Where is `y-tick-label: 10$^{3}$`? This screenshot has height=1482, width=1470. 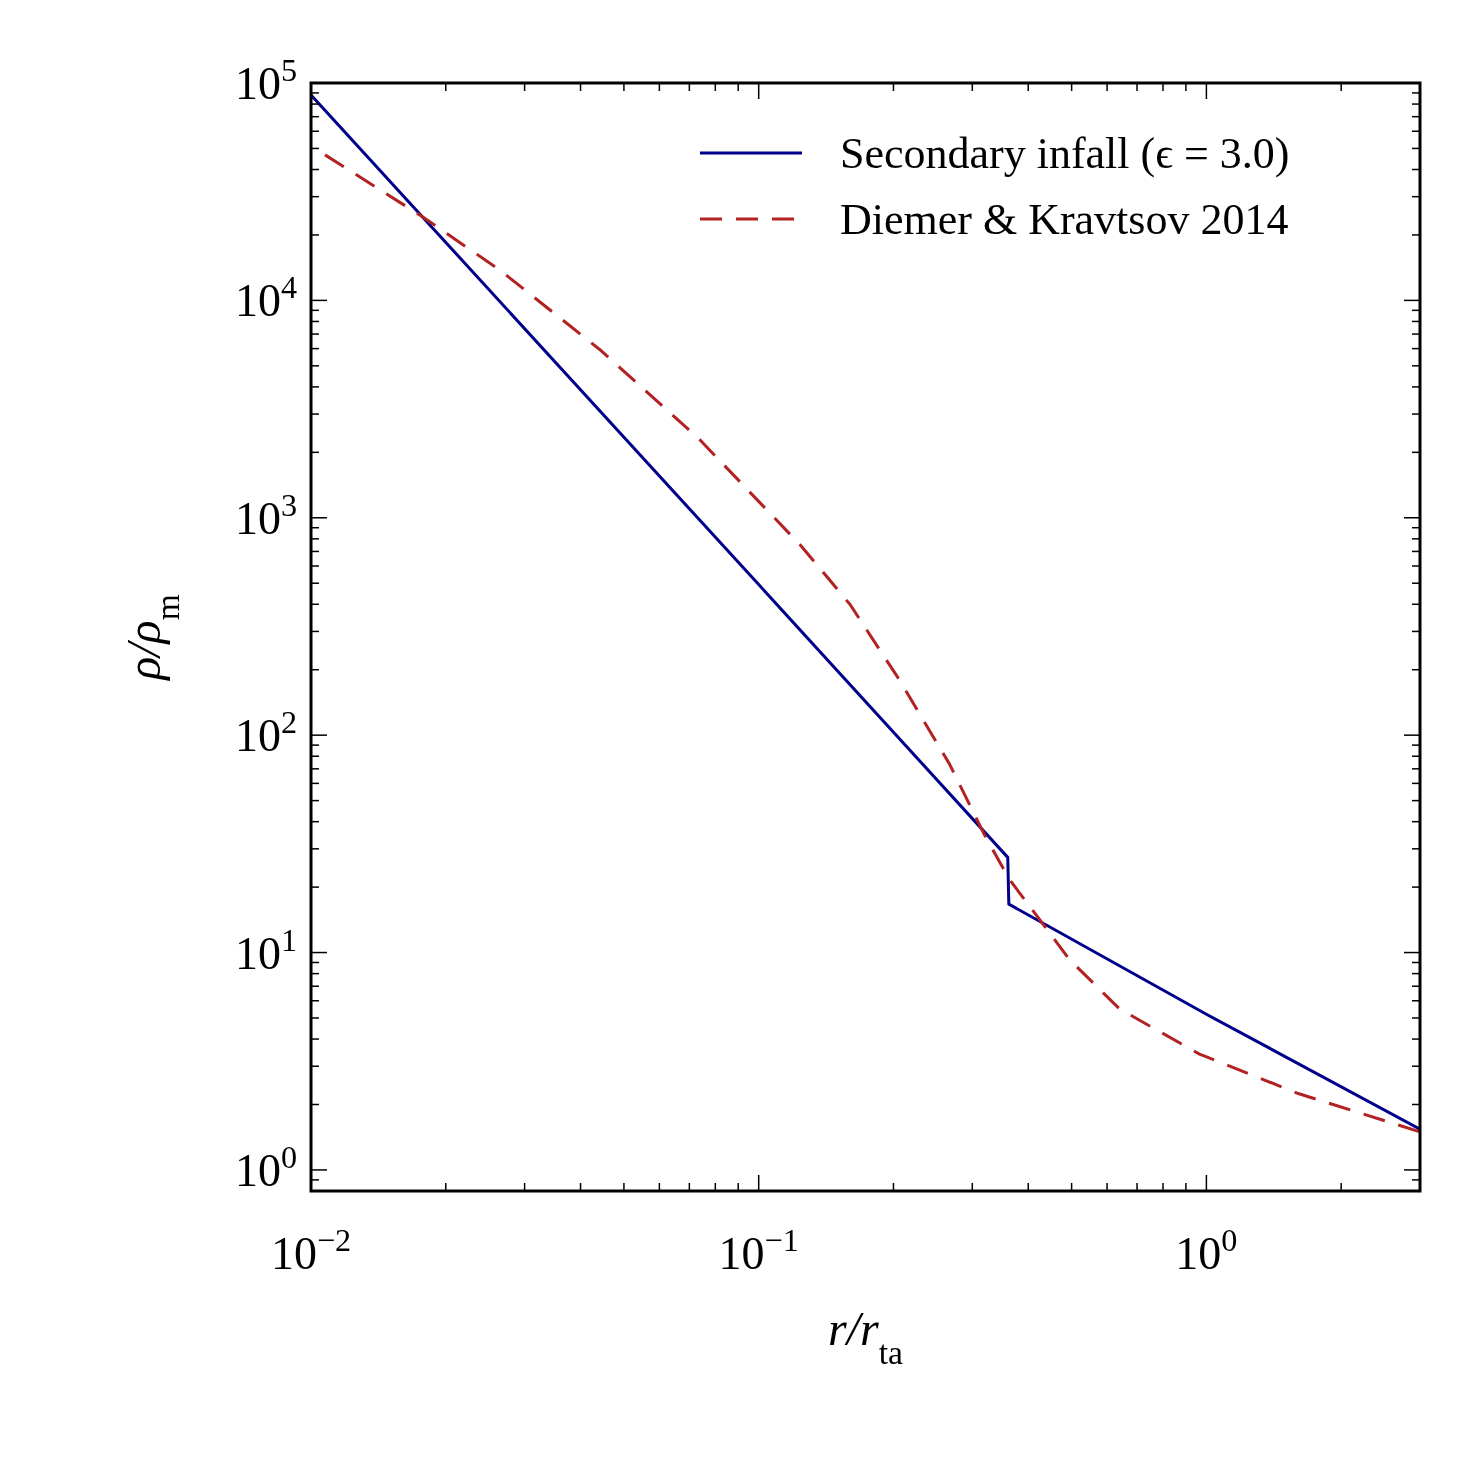 y-tick-label: 10$^{3}$ is located at coordinates (265, 515).